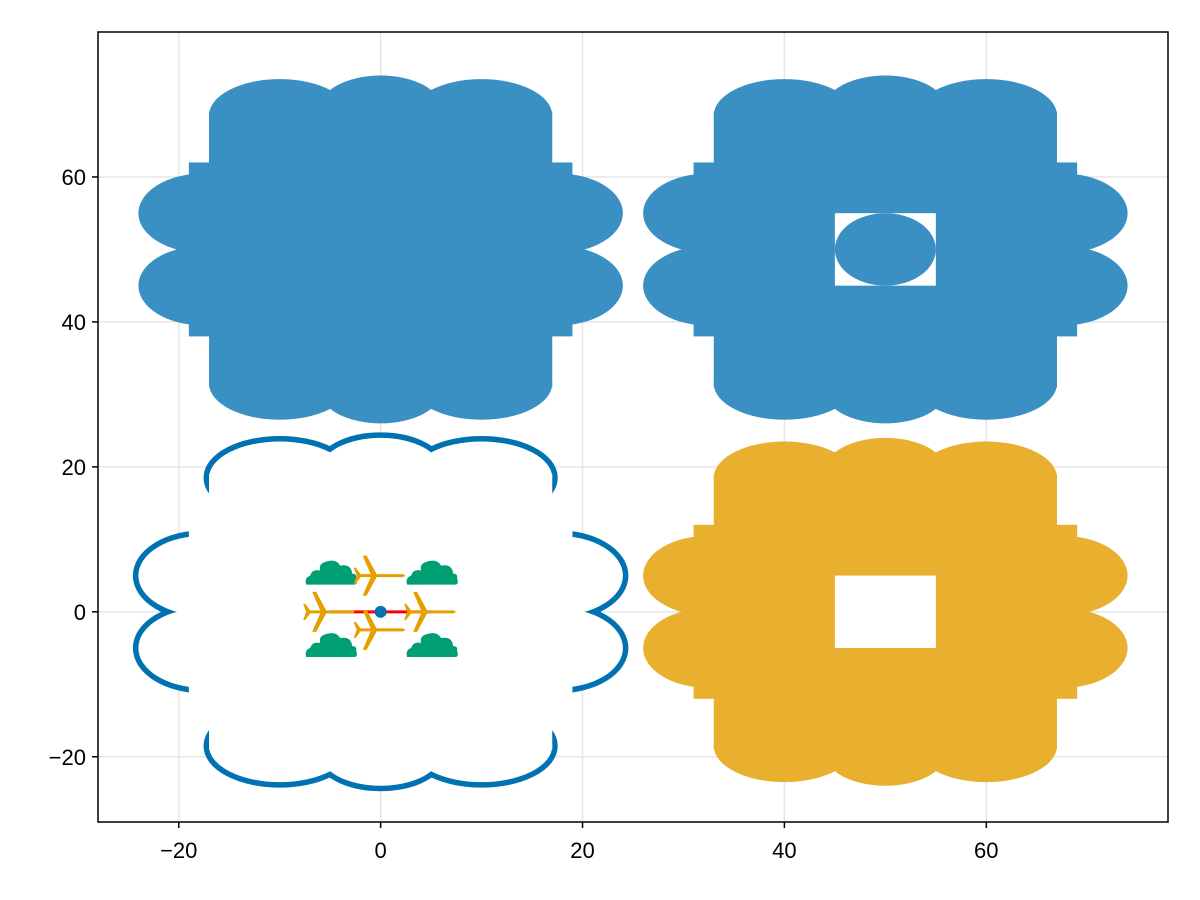  Describe the element at coordinates (80, 612) in the screenshot. I see `y-tick-label: 0` at that location.